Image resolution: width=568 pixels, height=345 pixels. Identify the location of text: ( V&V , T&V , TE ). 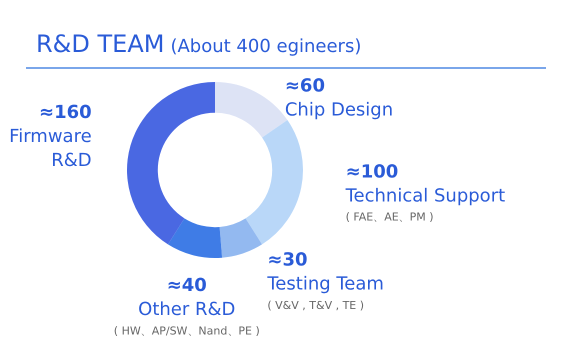
(315, 305).